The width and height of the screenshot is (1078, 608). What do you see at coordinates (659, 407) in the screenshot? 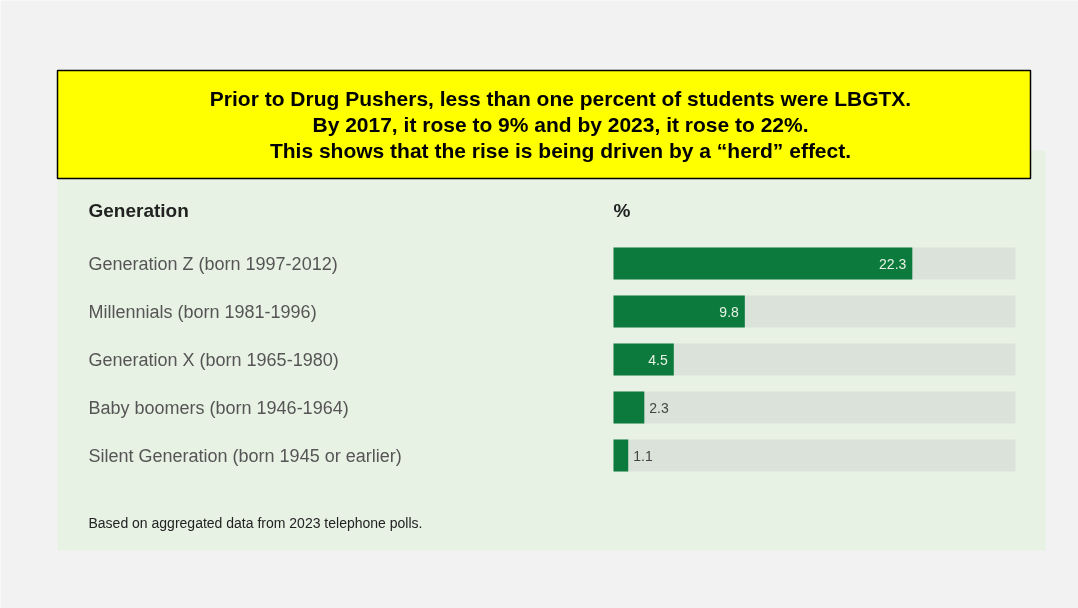
I see `data-label: 2.3` at bounding box center [659, 407].